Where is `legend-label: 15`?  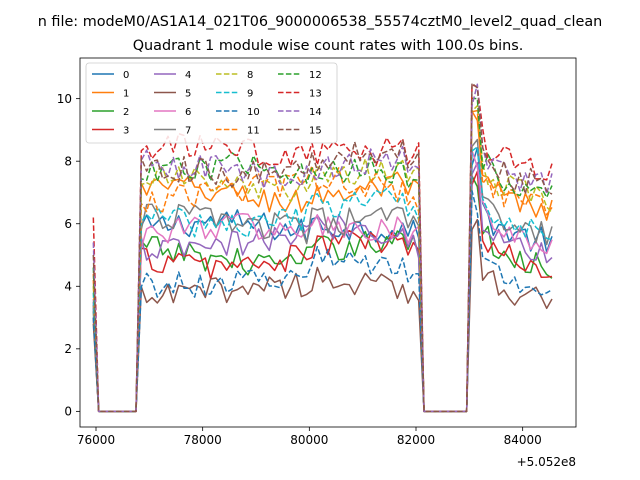
legend-label: 15 is located at coordinates (315, 130).